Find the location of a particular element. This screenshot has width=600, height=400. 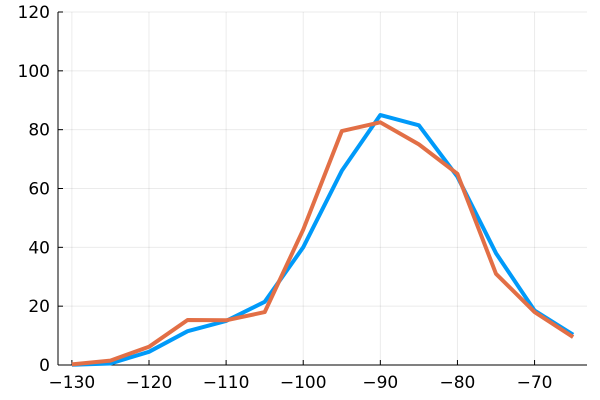

x-tick-label: −130 is located at coordinates (72, 383).